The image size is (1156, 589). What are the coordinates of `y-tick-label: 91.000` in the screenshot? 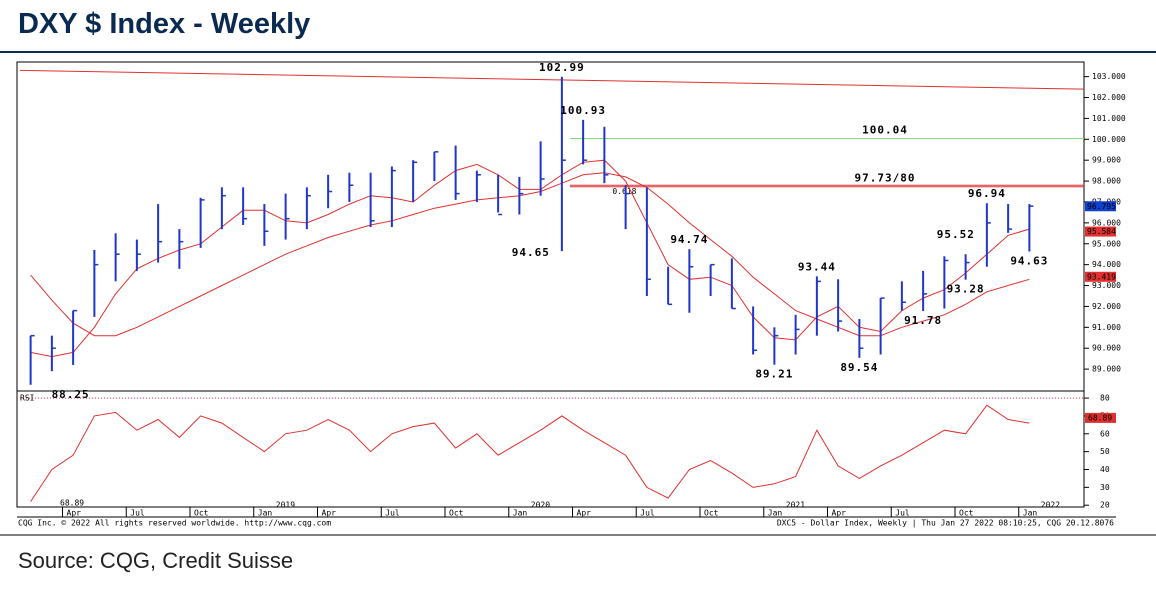 It's located at (1106, 327).